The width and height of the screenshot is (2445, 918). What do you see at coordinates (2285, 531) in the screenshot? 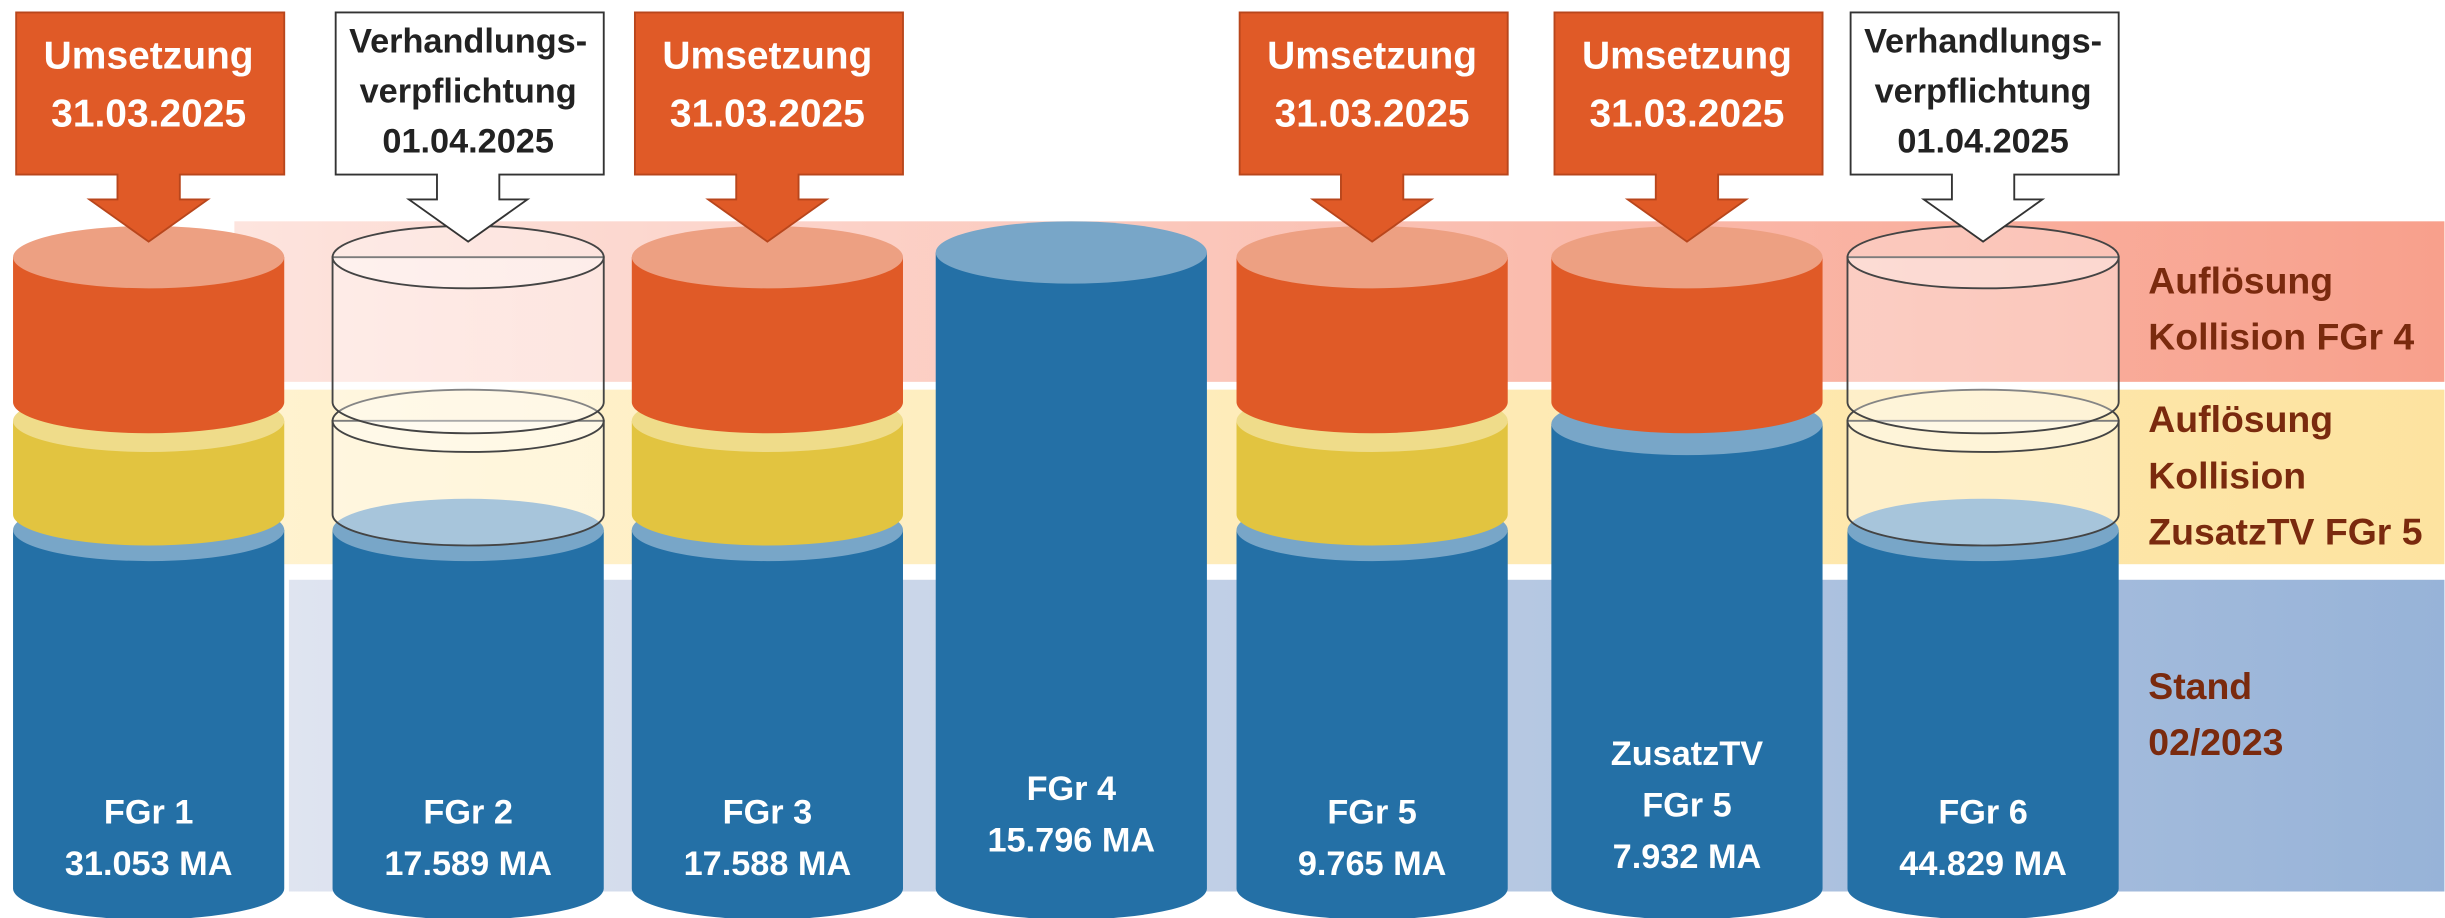
I see `band-label: ZusatzTV FGr 5` at bounding box center [2285, 531].